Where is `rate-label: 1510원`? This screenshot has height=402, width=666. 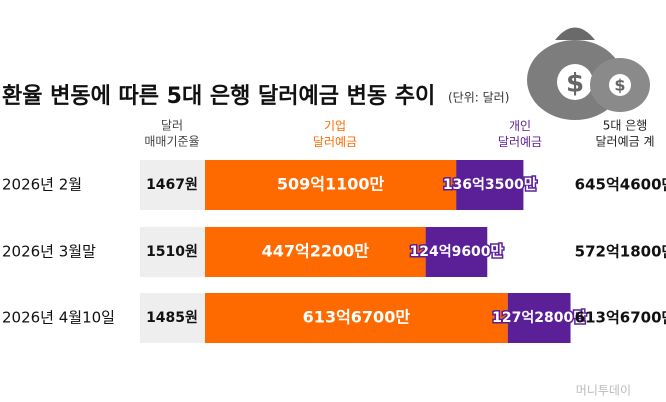 rate-label: 1510원 is located at coordinates (172, 252).